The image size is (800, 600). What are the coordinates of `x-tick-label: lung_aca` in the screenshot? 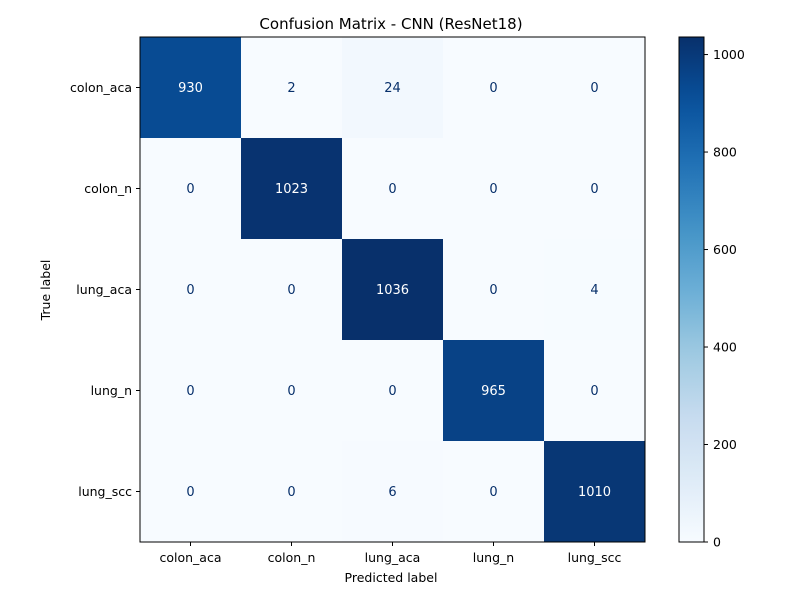 It's located at (393, 557).